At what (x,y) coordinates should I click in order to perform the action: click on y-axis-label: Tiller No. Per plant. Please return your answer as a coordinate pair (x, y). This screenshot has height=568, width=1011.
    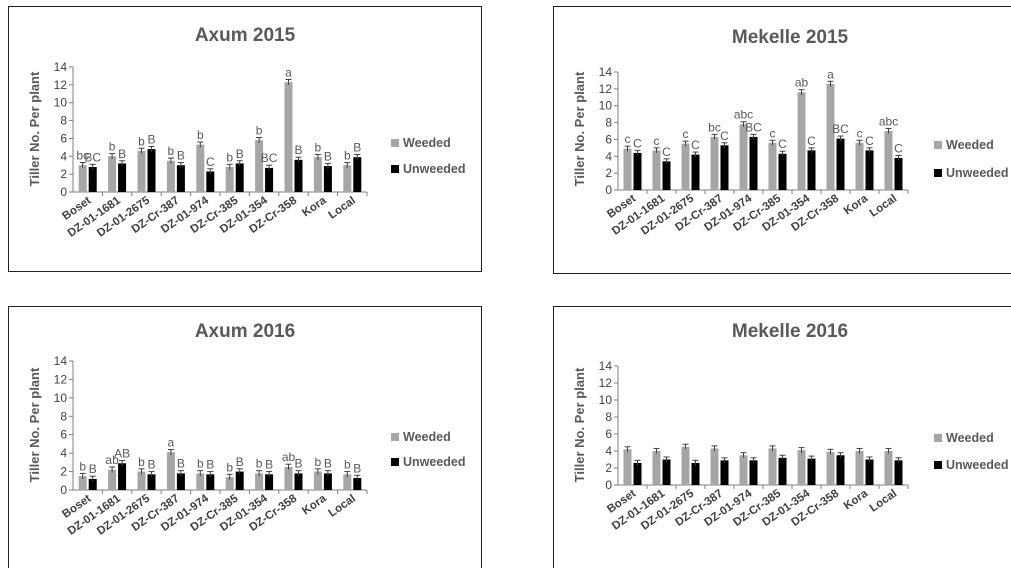
    Looking at the image, I should click on (579, 424).